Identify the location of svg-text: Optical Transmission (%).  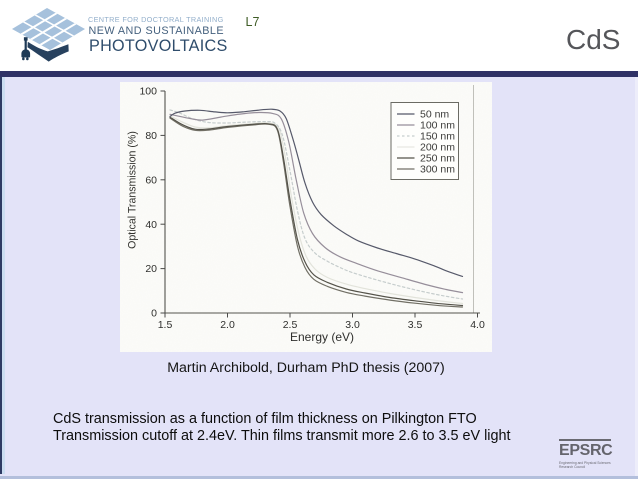
(133, 190).